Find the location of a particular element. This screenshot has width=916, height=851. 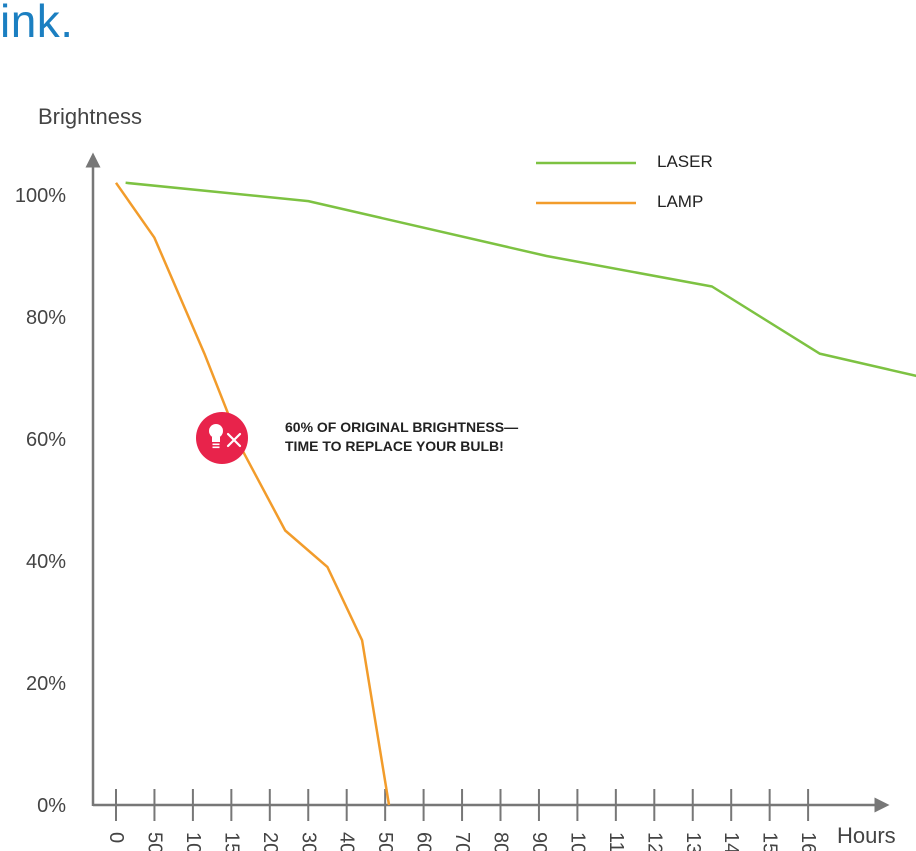

x-tick-label: 70 is located at coordinates (462, 841).